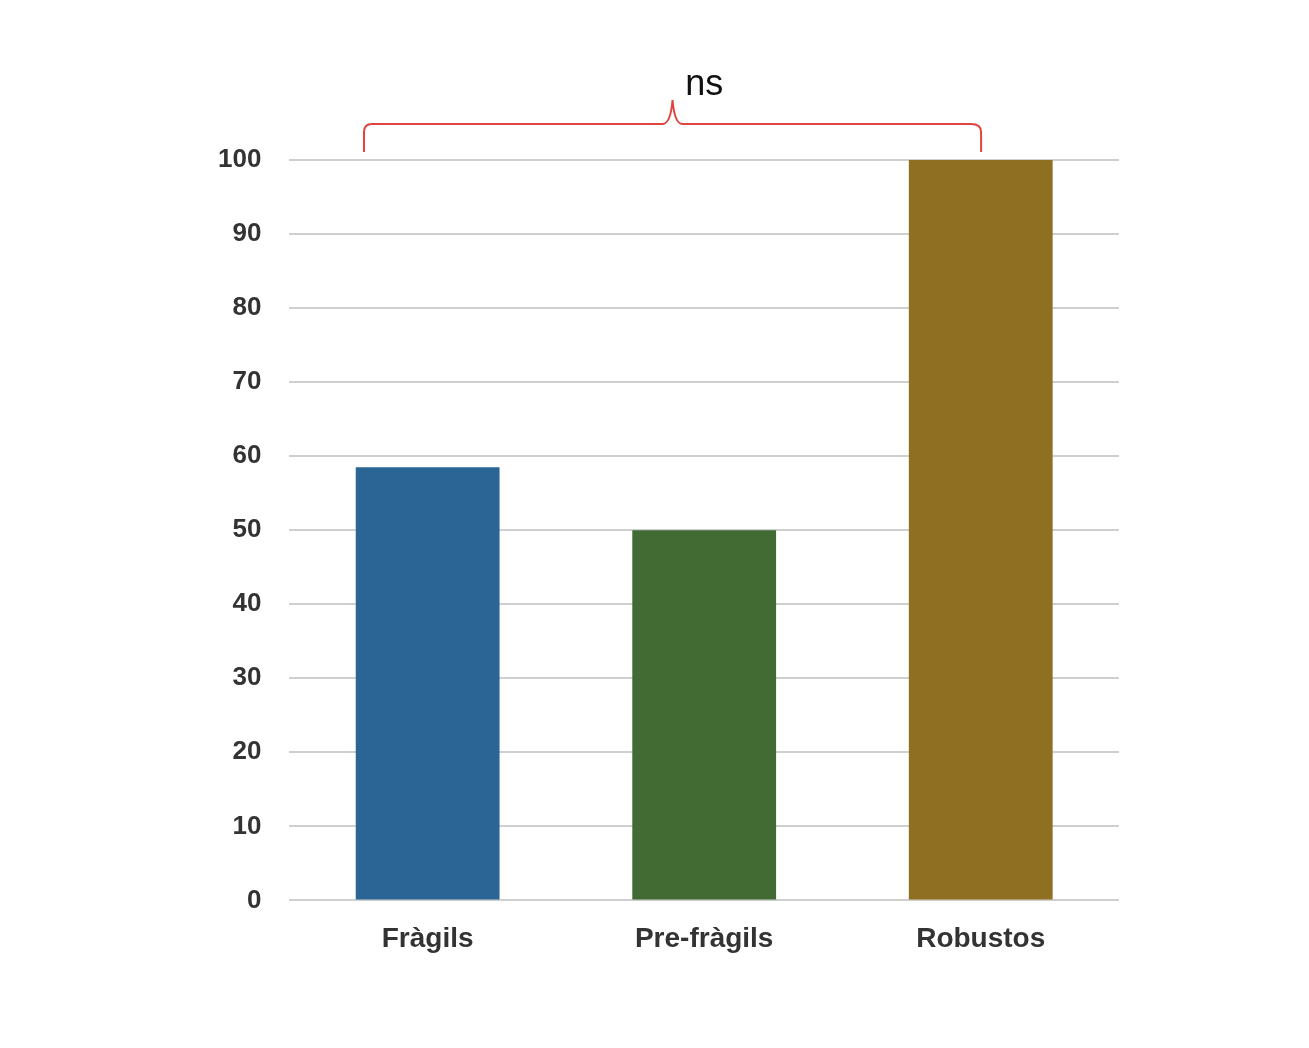 This screenshot has width=1309, height=1048. I want to click on y-tick-label: 40, so click(247, 602).